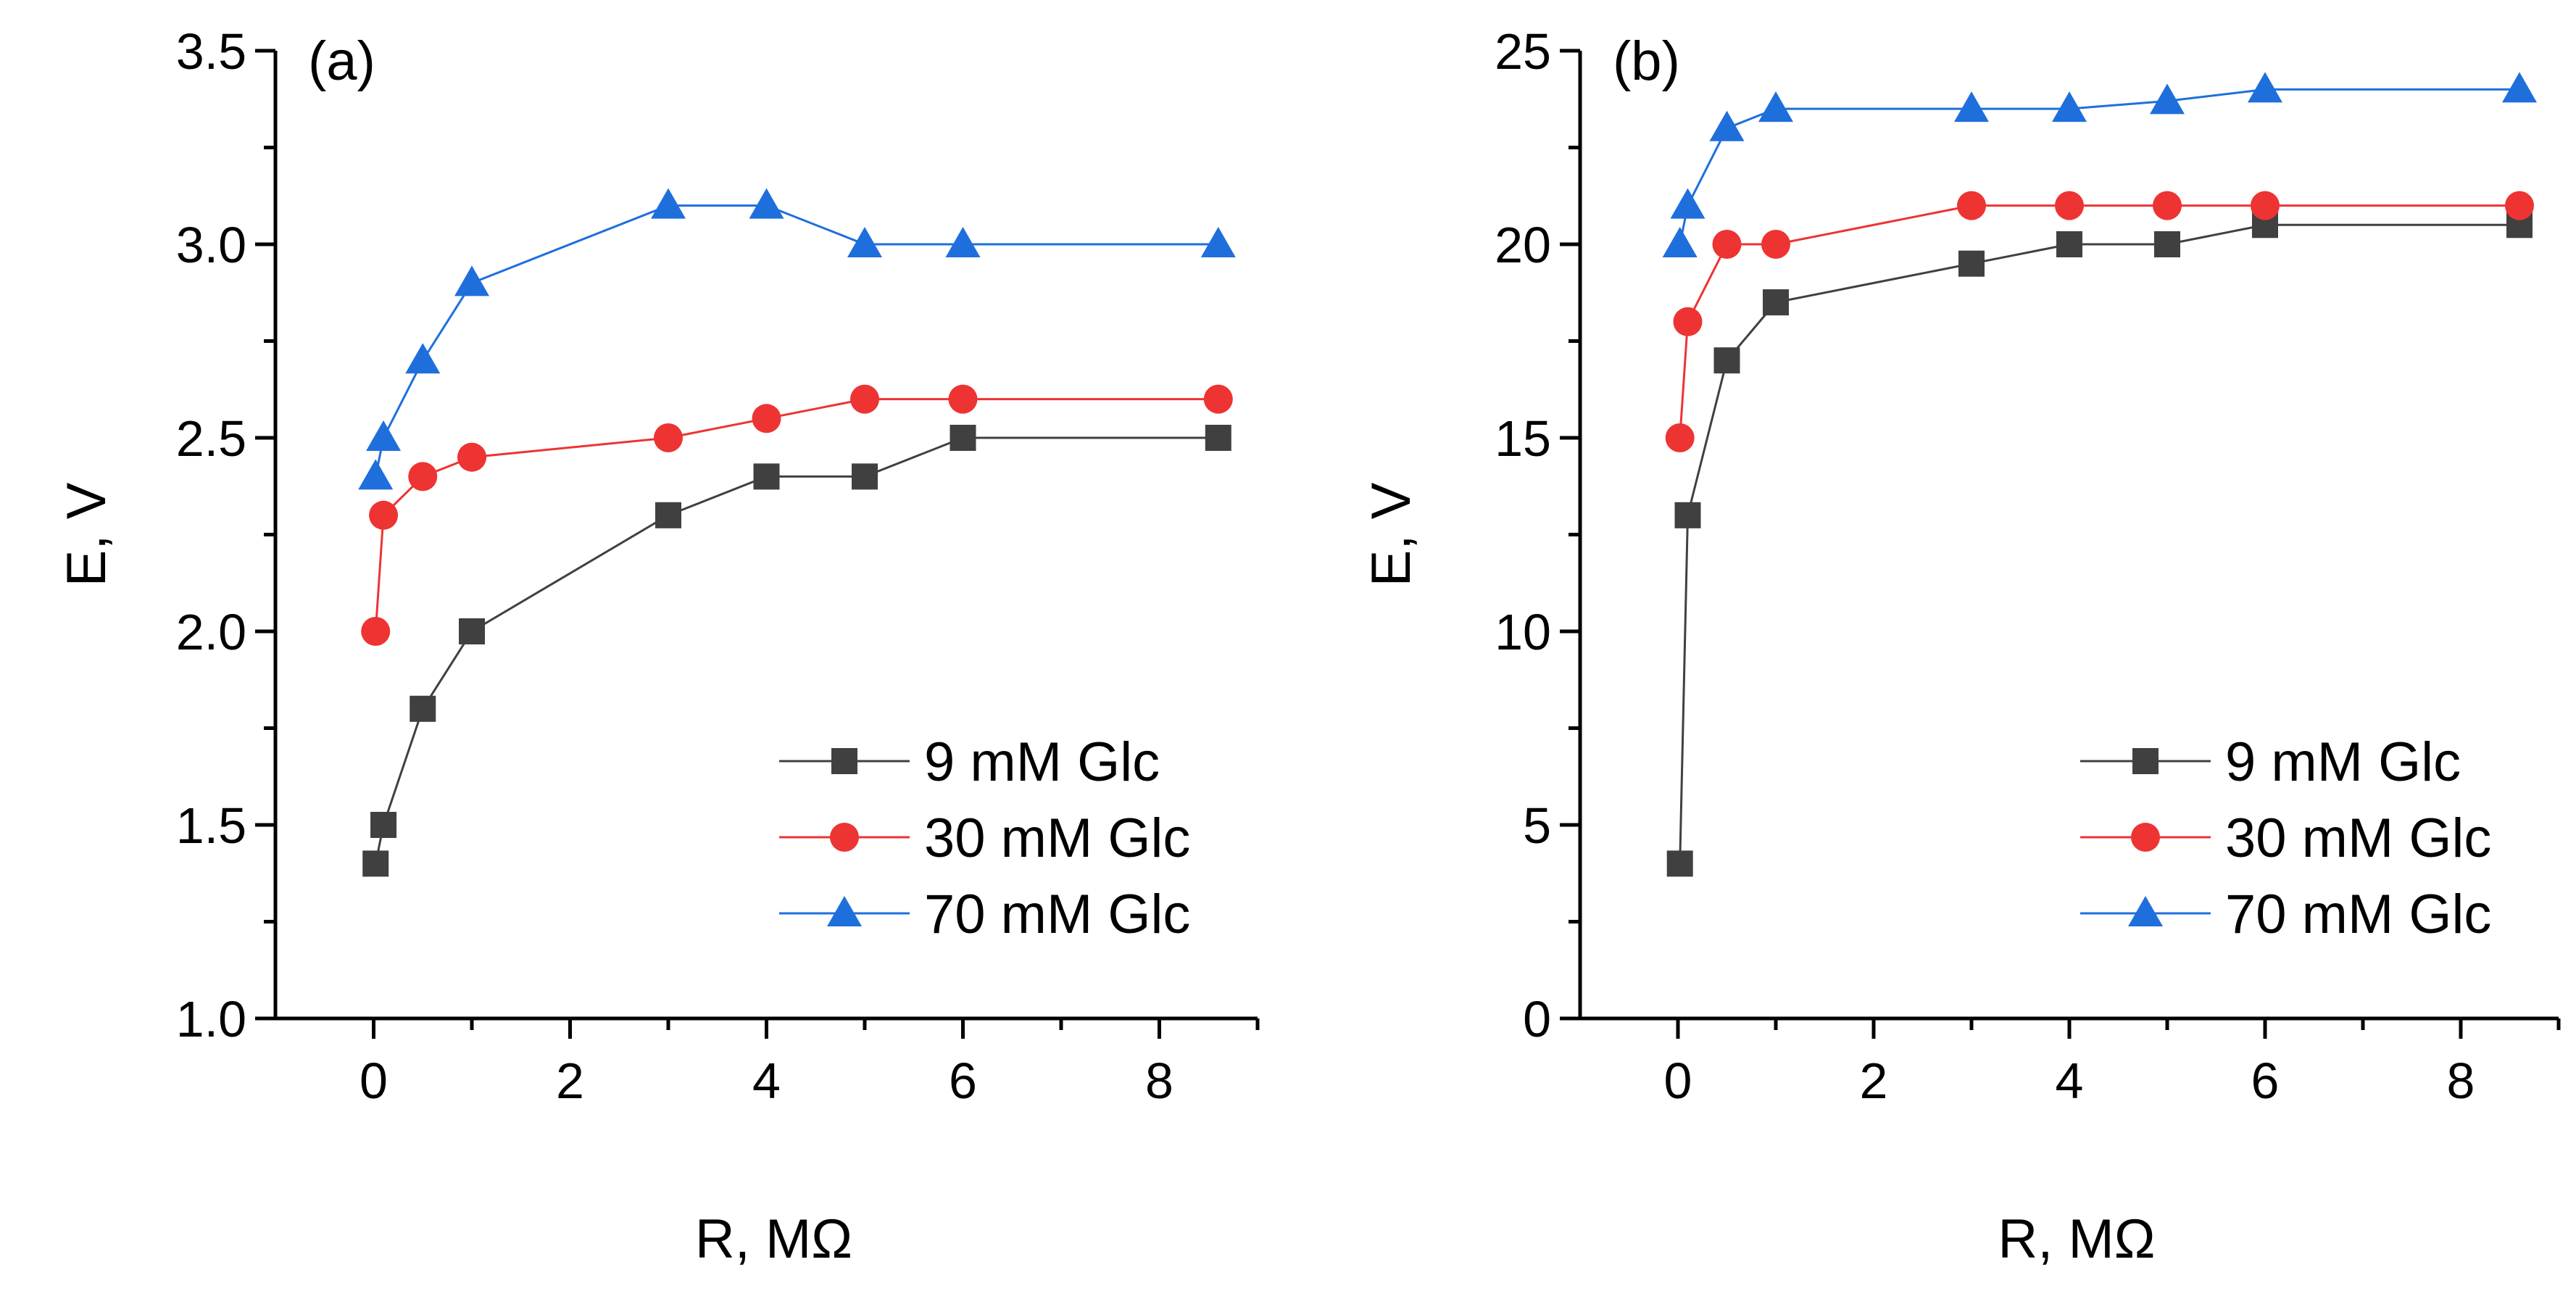 The height and width of the screenshot is (1291, 2576). I want to click on y-tick-label: 0, so click(1537, 1019).